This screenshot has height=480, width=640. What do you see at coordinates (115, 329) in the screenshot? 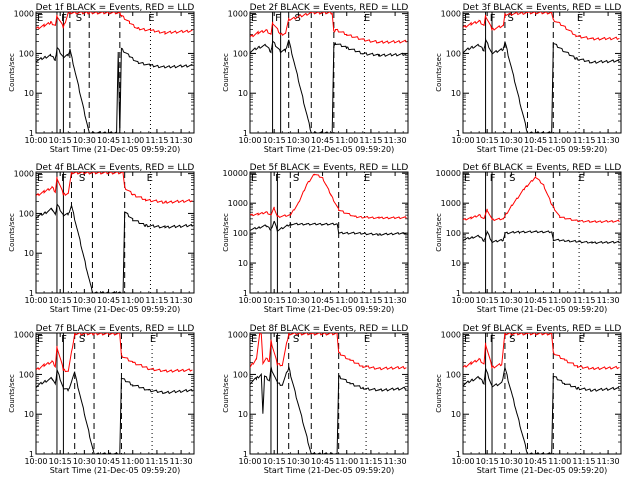
I see `chart-title: Det 7f BLACK = Events, RED = LLD` at bounding box center [115, 329].